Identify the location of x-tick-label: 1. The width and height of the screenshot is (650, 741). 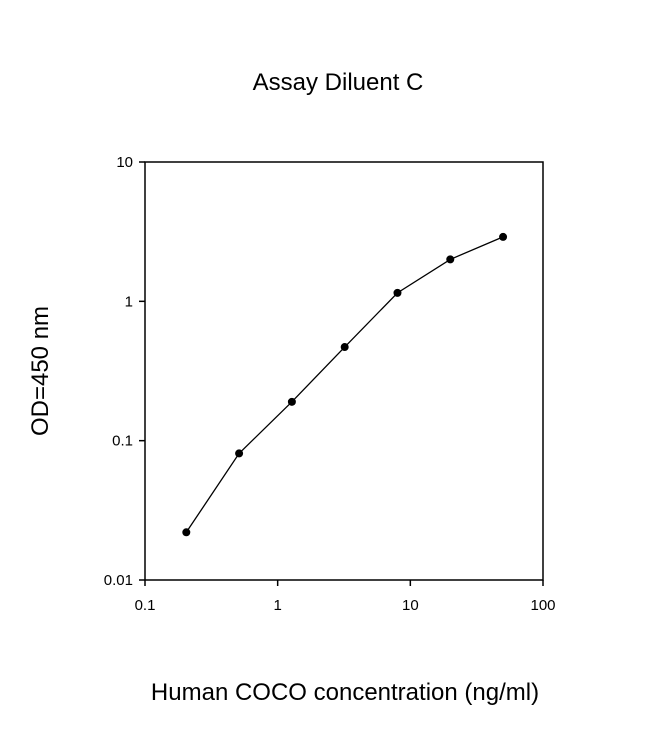
(277, 605).